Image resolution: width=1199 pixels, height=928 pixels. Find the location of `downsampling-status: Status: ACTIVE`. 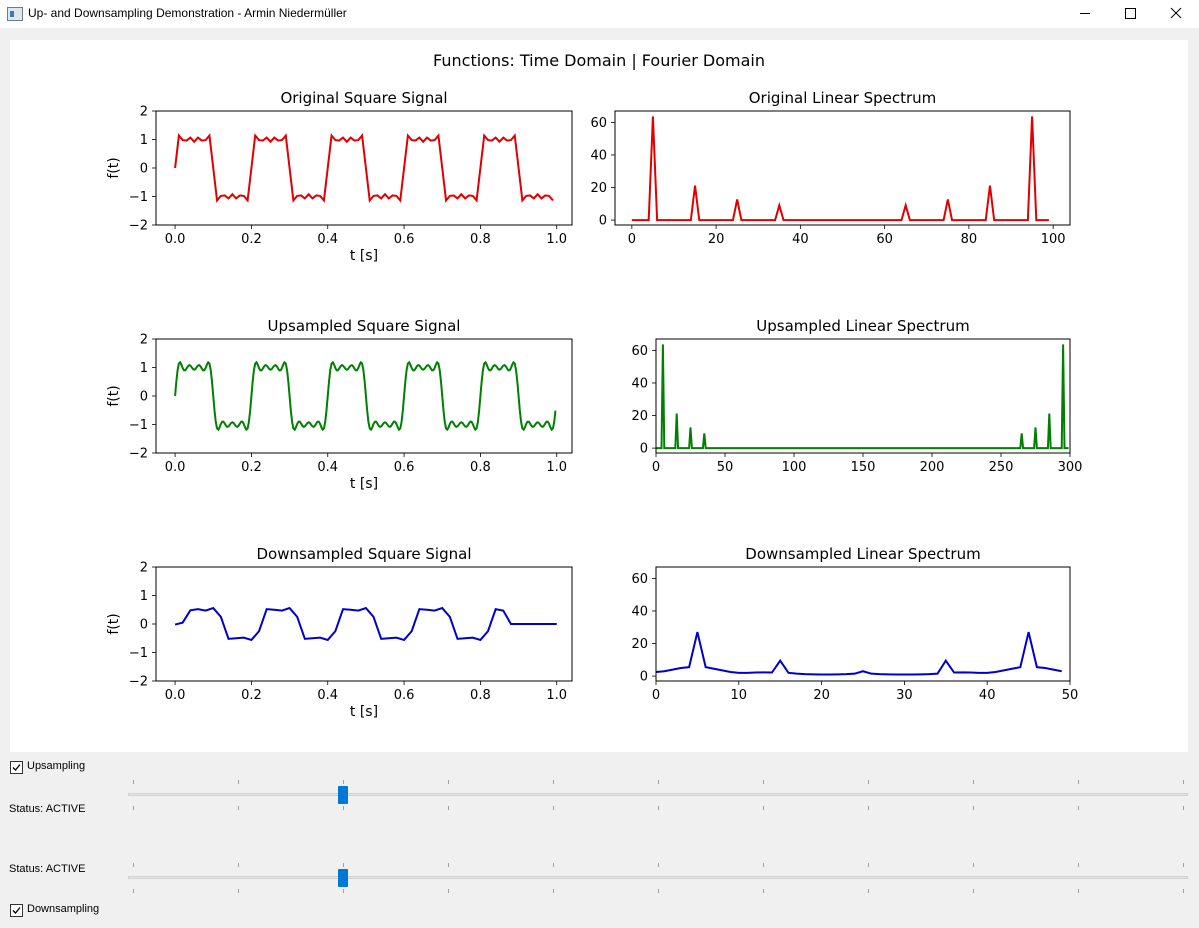

downsampling-status: Status: ACTIVE is located at coordinates (47, 869).